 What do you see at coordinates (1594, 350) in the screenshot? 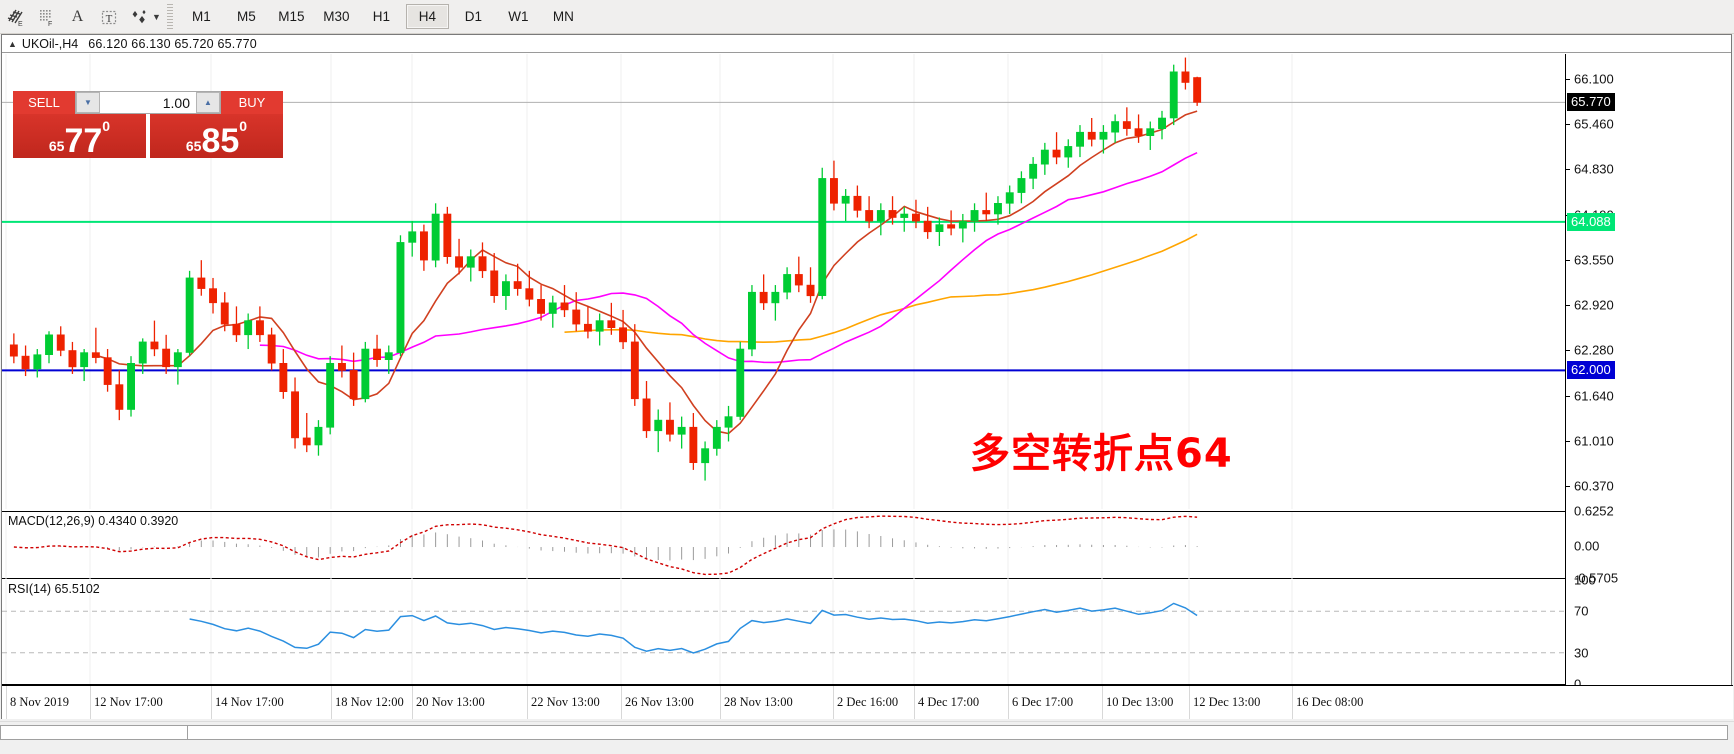
I see `price-scale-label: 62.280` at bounding box center [1594, 350].